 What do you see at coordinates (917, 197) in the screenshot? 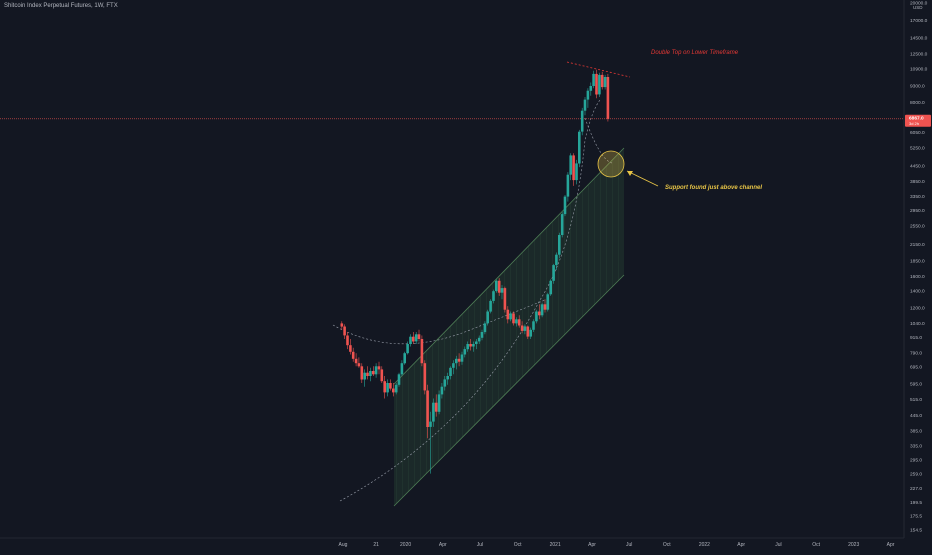
I see `y-tick-label: 3350.0` at bounding box center [917, 197].